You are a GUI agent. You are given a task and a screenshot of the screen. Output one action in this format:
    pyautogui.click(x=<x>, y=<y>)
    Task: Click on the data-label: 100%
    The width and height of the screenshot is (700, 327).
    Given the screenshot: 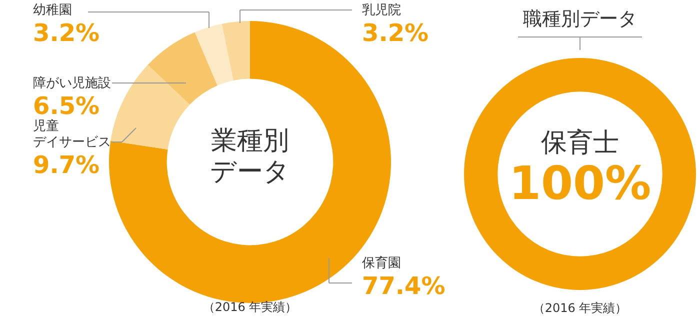 What is the action you would take?
    pyautogui.click(x=580, y=183)
    